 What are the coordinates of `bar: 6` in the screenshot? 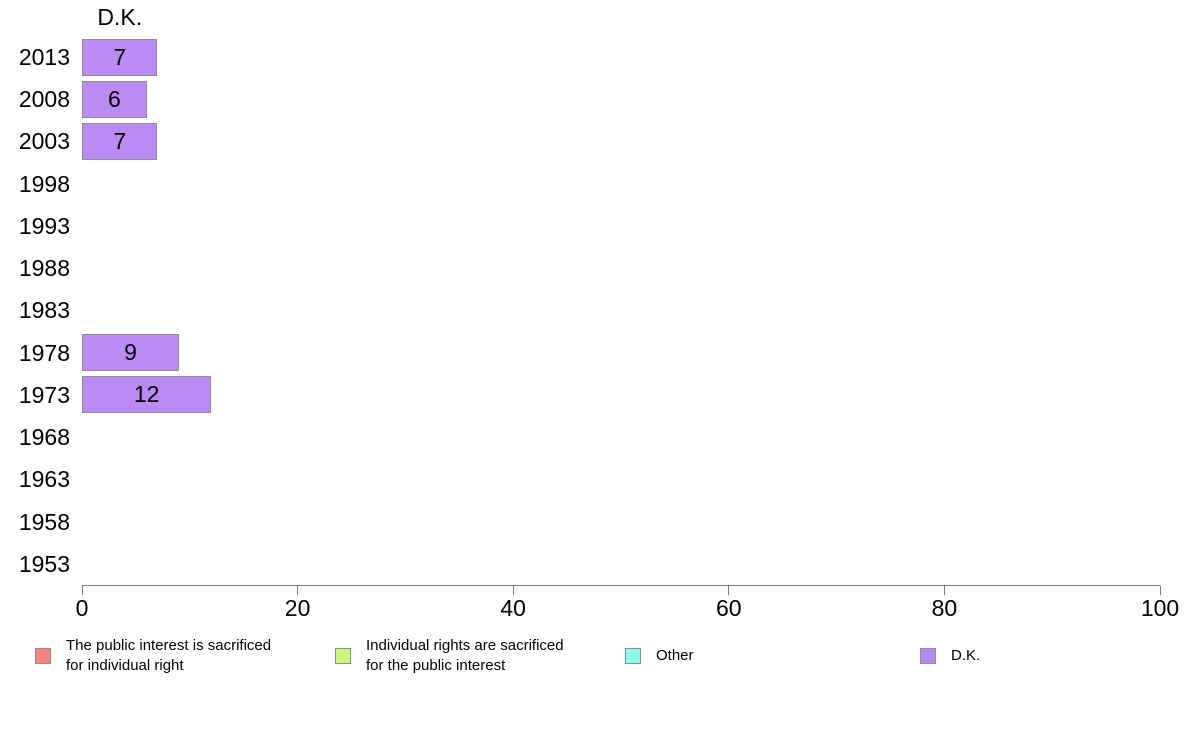 It's located at (114, 99).